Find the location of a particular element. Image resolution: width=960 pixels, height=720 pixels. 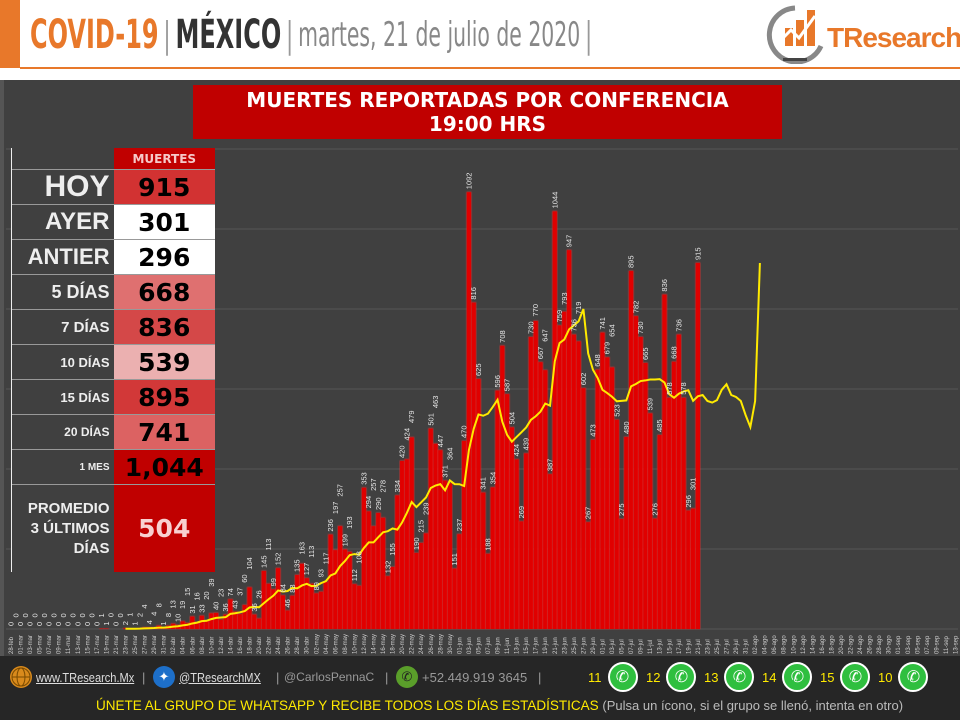

x-tick-label: 19-mar is located at coordinates (107, 644).